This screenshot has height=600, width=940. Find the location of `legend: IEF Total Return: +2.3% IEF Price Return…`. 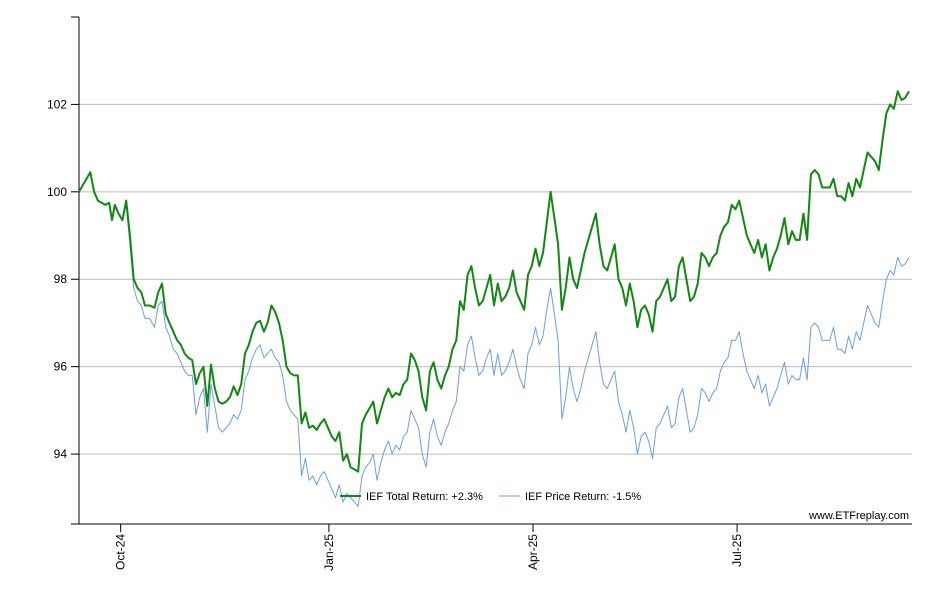

legend: IEF Total Return: +2.3% IEF Price Return… is located at coordinates (490, 497).